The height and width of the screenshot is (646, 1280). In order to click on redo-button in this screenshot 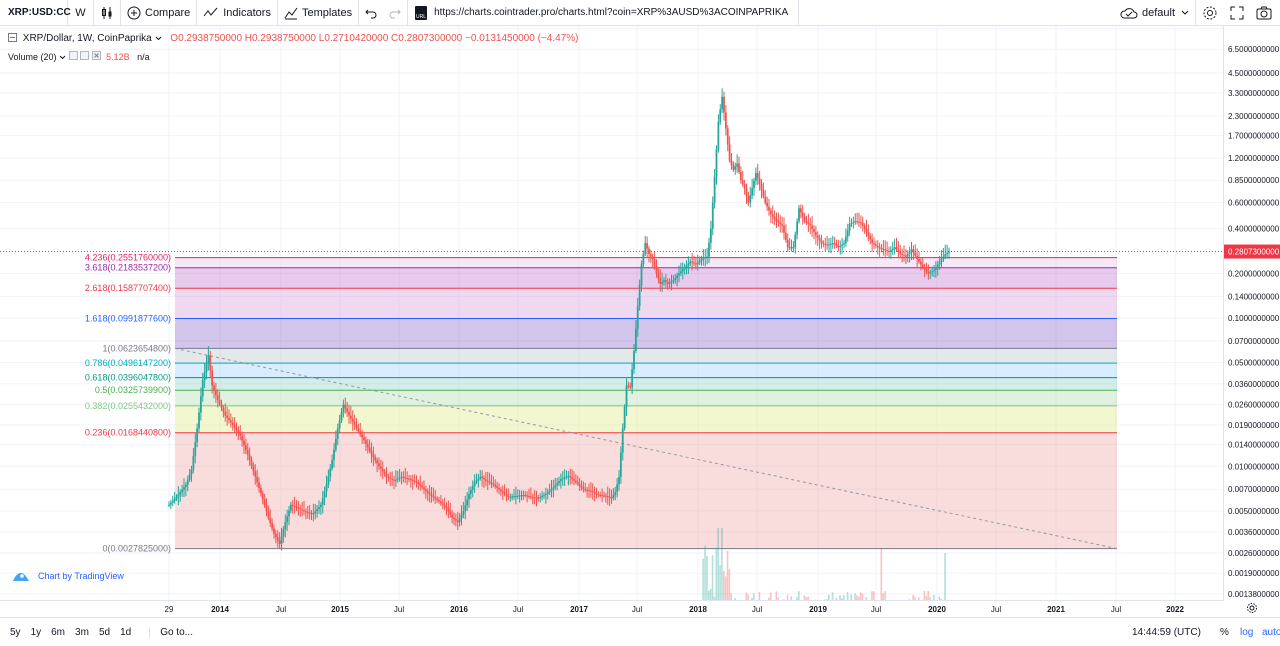, I will do `click(395, 12)`.